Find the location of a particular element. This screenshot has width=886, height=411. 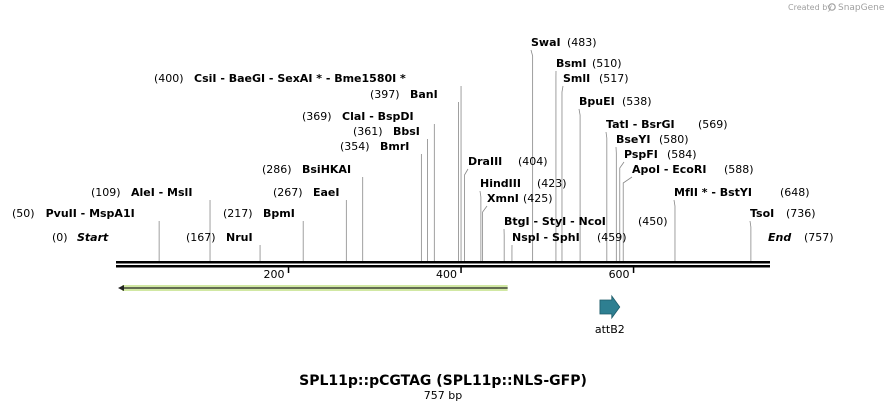

site-name: TatI - BsrGI is located at coordinates (640, 124).